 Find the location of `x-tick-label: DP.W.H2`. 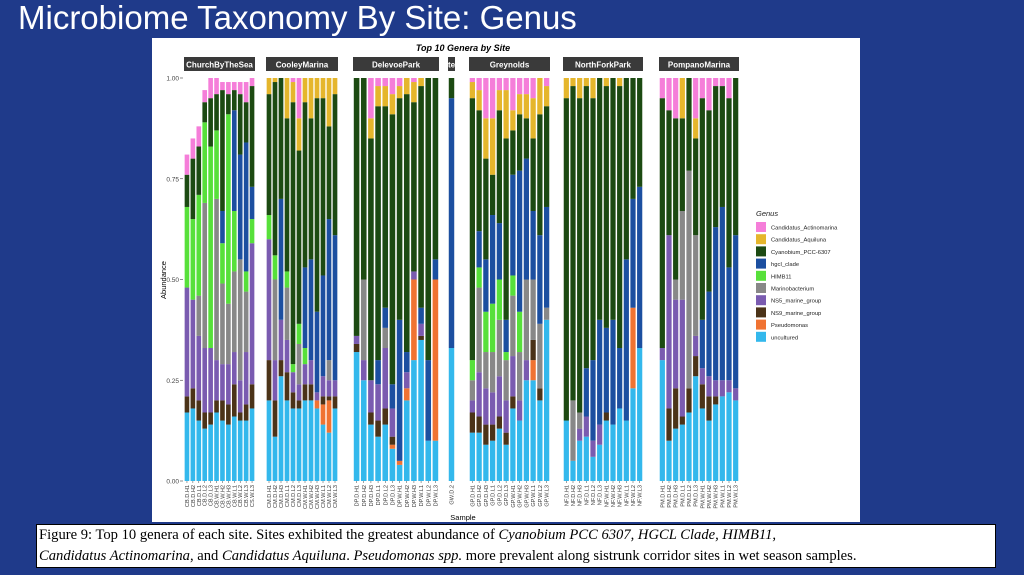

x-tick-label: DP.W.H2 is located at coordinates (408, 496).